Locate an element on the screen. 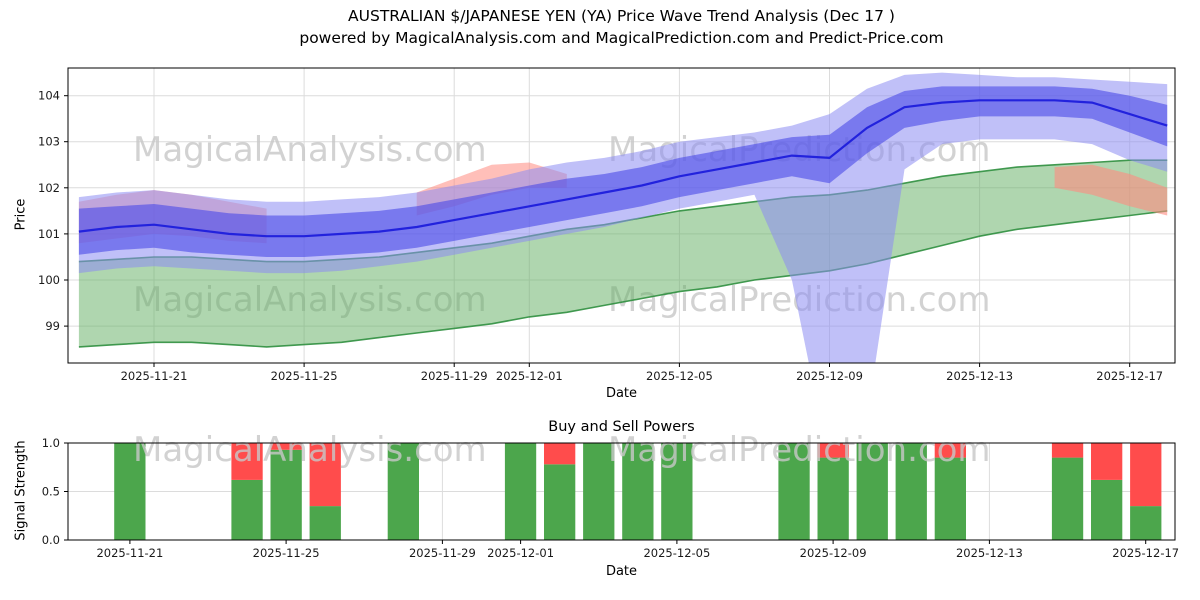 This screenshot has width=1200, height=600. y-tick-label: 100 is located at coordinates (49, 280).